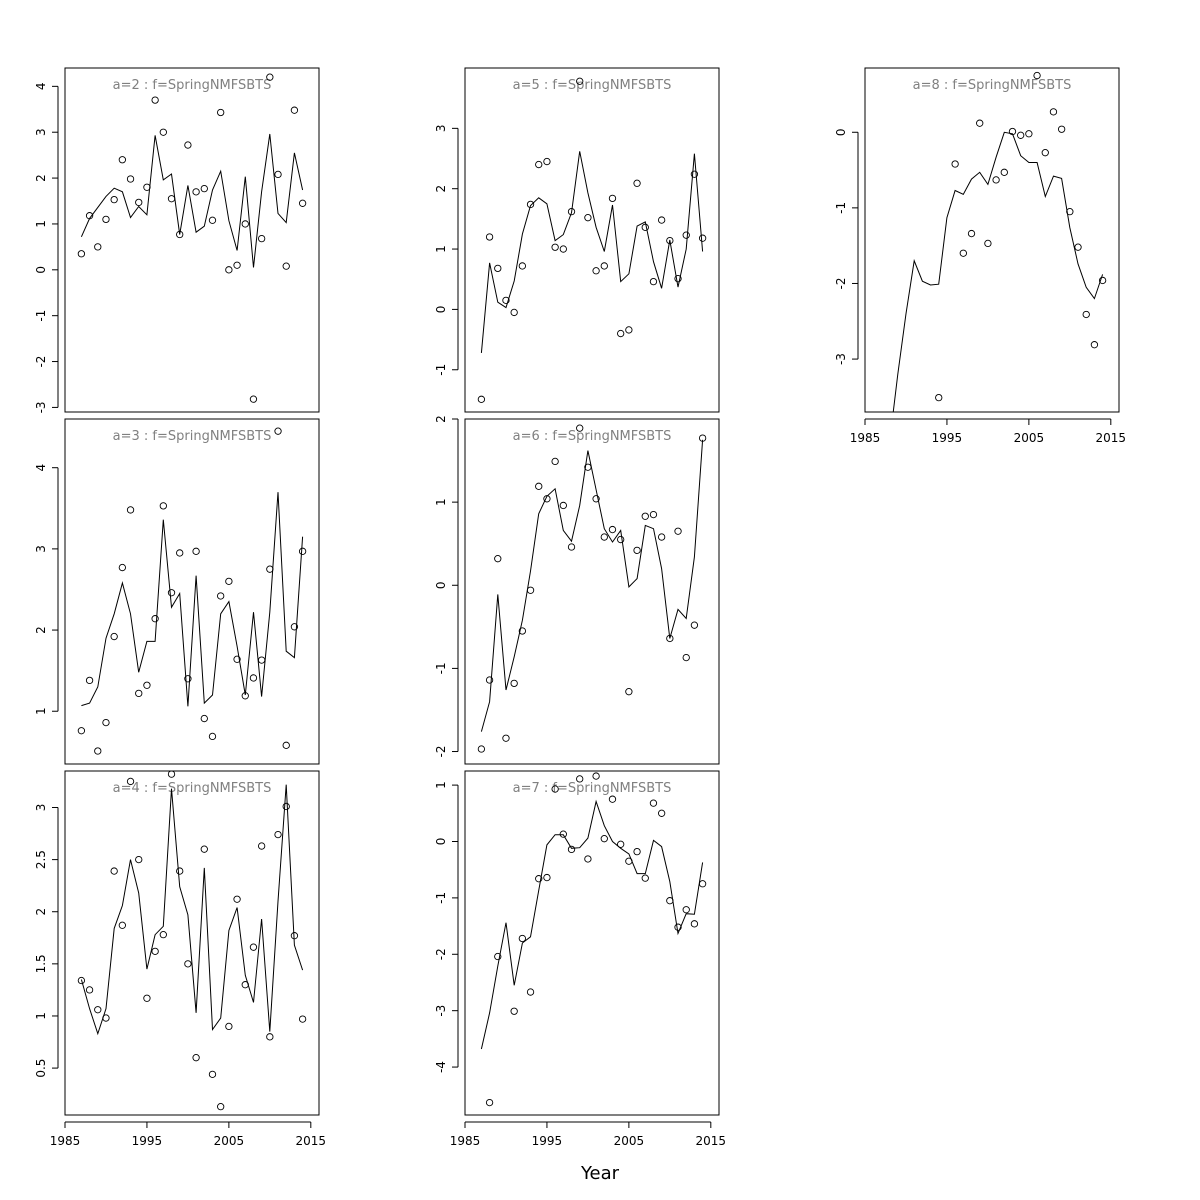  I want to click on x-tick-label: 1985, so click(865, 438).